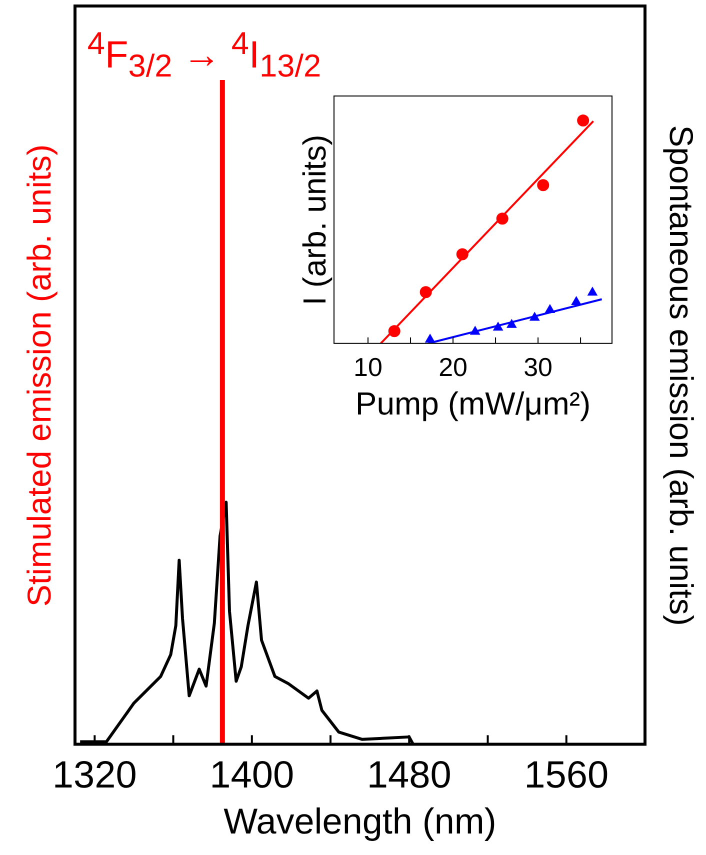 This screenshot has width=706, height=855. I want to click on x-tick-label: 1320, so click(94, 775).